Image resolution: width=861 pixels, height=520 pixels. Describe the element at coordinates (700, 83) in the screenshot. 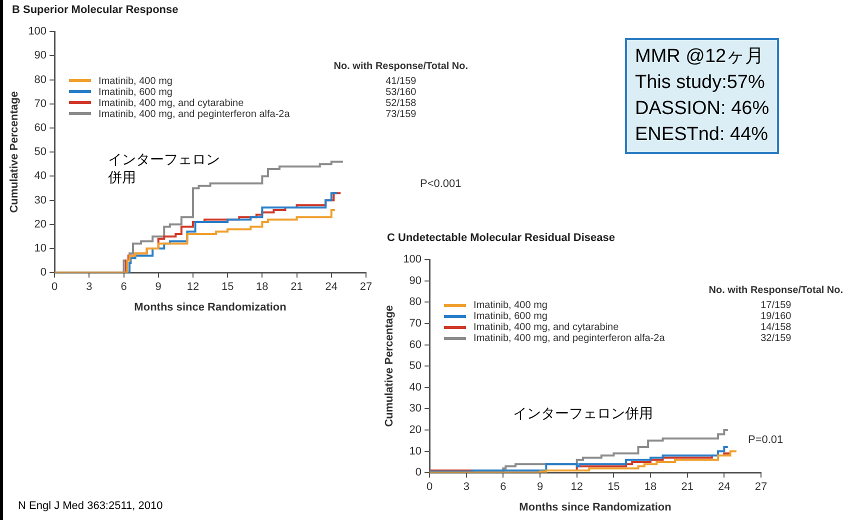

I see `text: This study:57%` at that location.